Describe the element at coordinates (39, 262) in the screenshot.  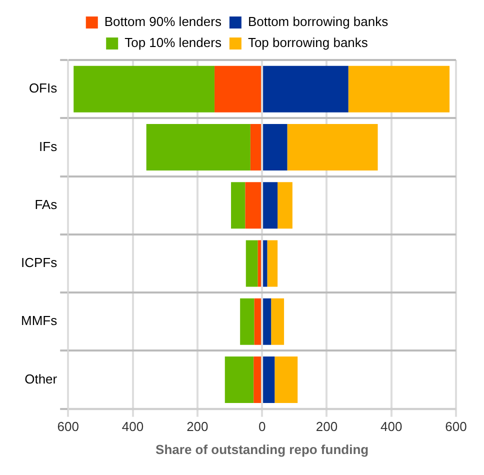
I see `y-tick-label: ICPFs` at that location.